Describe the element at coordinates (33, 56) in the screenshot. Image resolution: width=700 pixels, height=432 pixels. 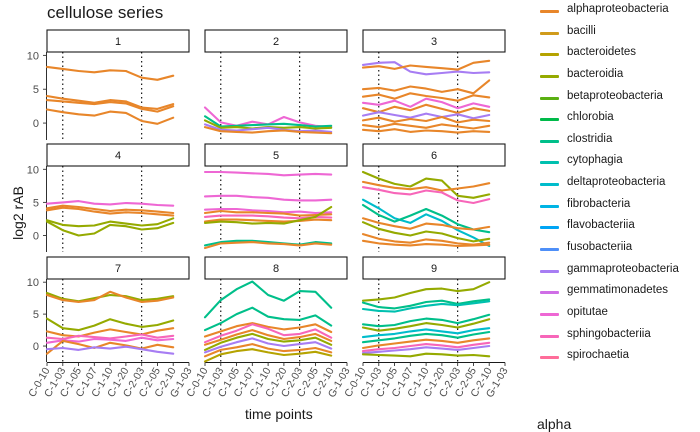
I see `y-tick-label: 10` at that location.